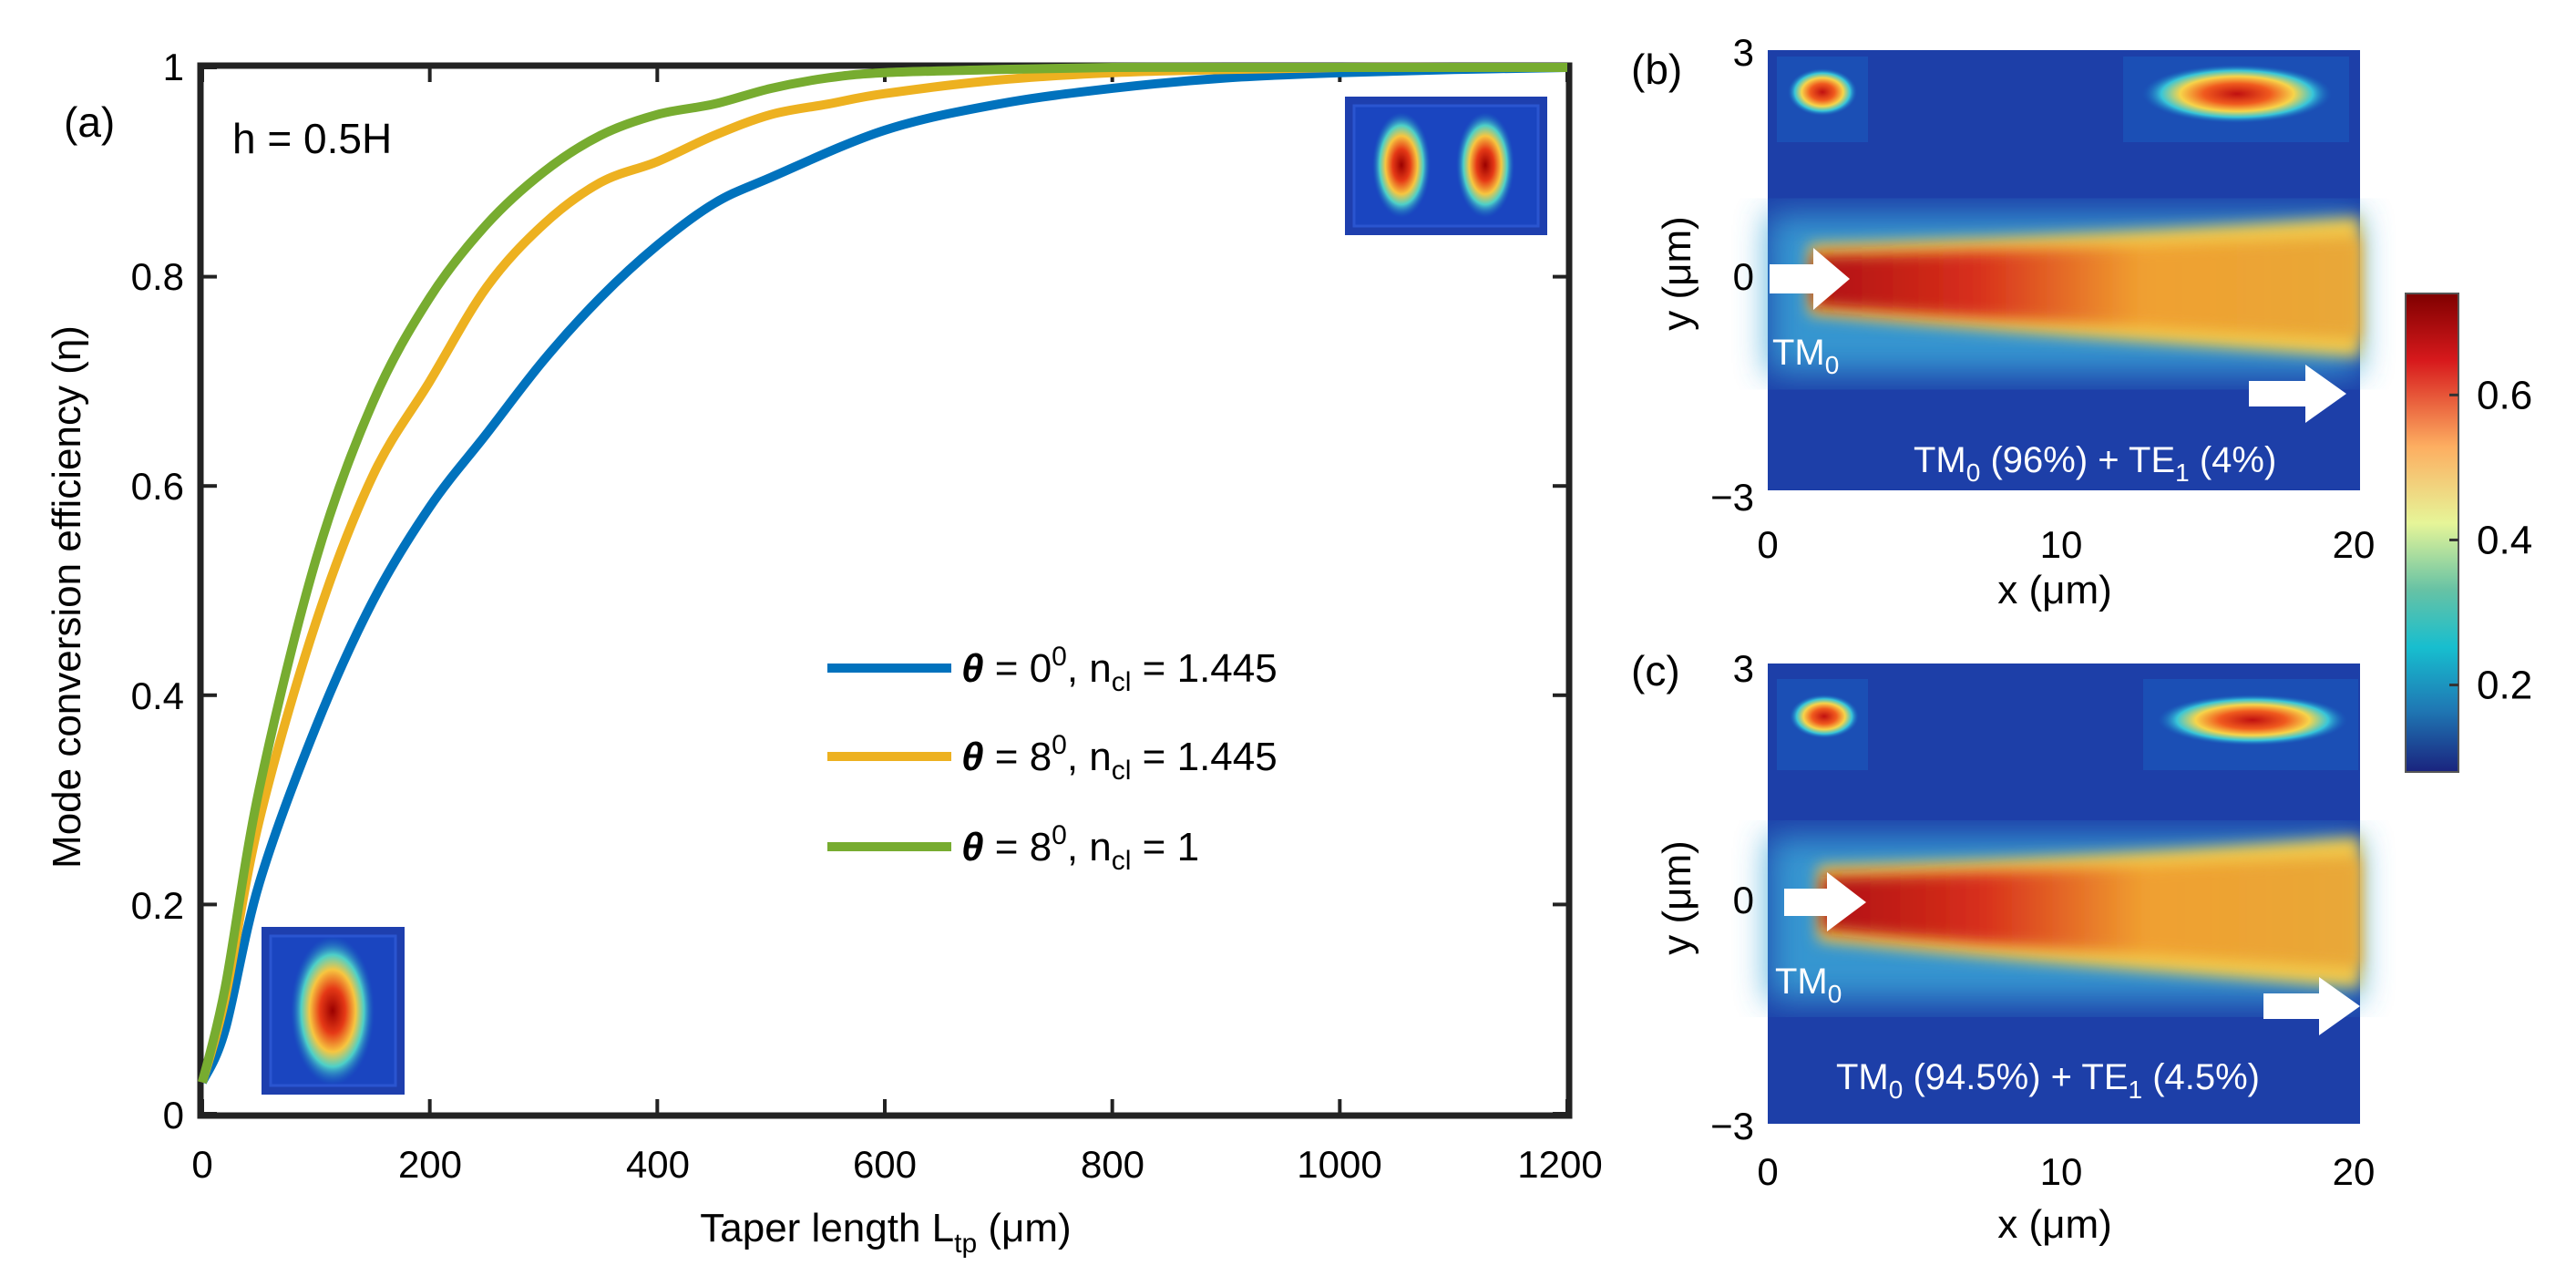 The image size is (2576, 1286). Describe the element at coordinates (1446, 166) in the screenshot. I see `inset-mode-te1` at that location.